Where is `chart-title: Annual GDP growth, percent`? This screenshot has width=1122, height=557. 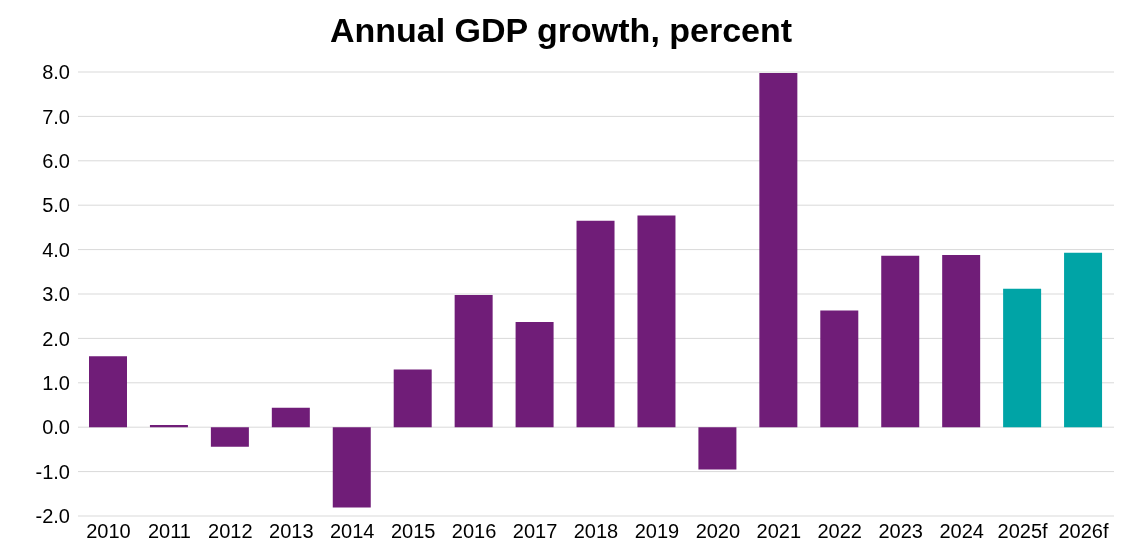
chart-title: Annual GDP growth, percent is located at coordinates (561, 30).